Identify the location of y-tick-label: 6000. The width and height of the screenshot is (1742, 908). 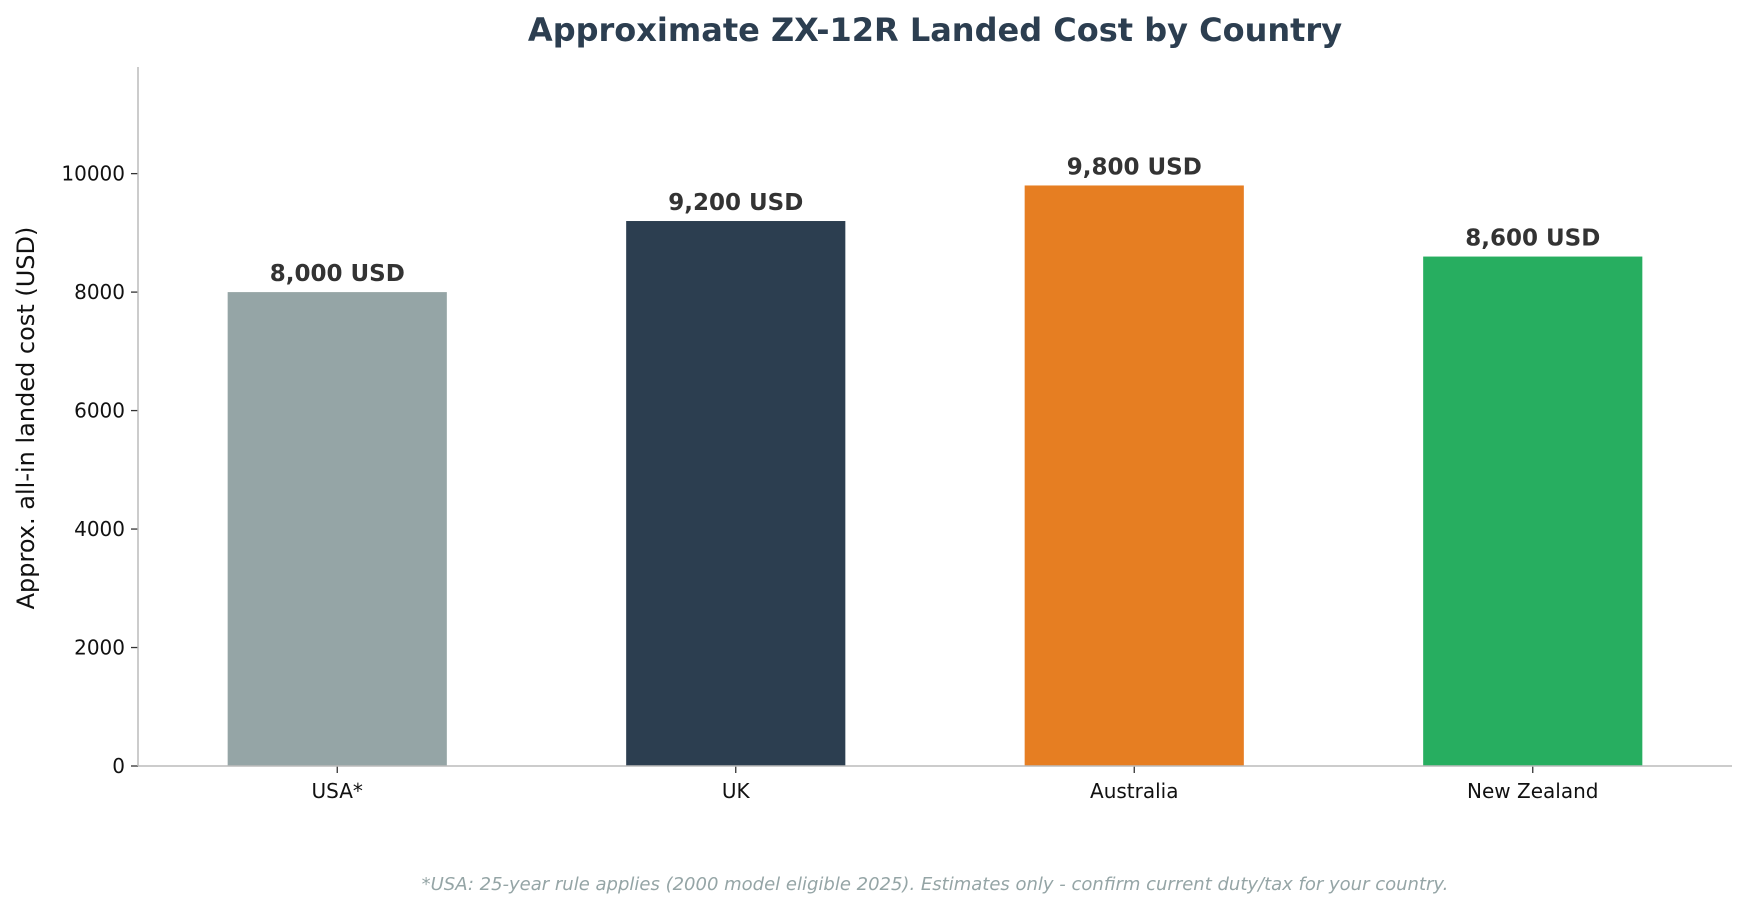
(99, 411).